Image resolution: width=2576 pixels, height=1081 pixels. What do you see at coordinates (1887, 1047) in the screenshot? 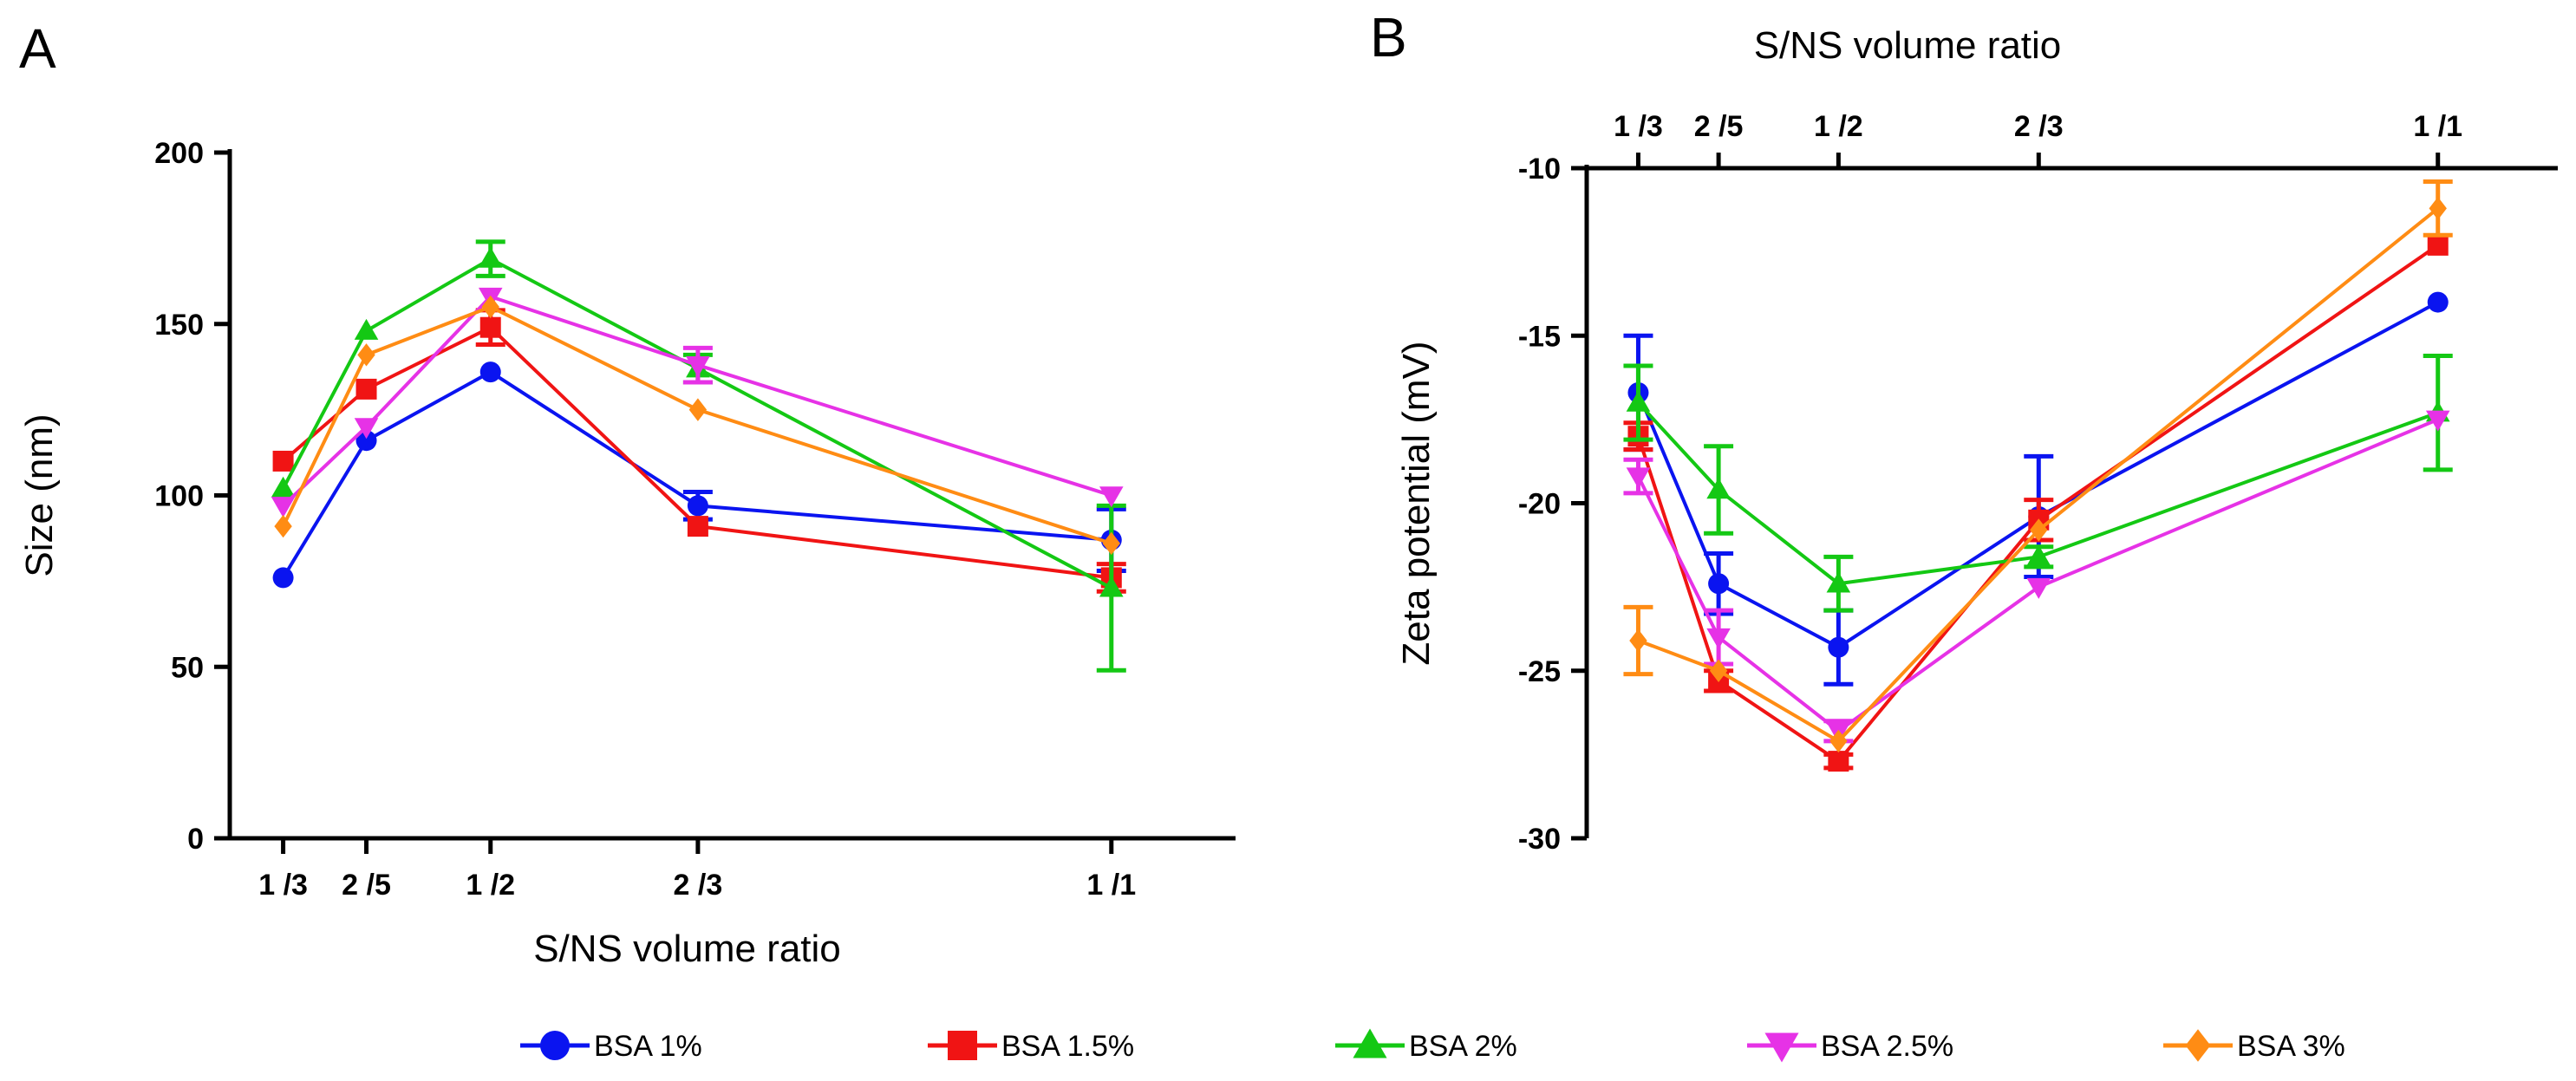
I see `legend-label: BSA 2.5%` at bounding box center [1887, 1047].